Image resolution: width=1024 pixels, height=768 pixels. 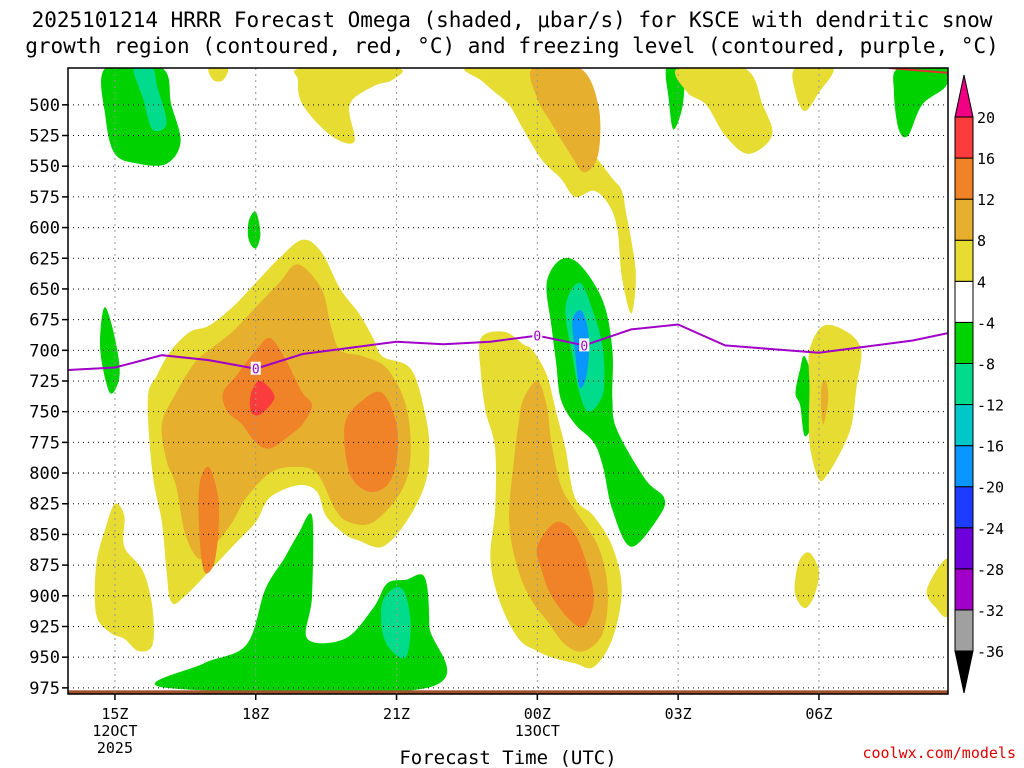 I want to click on dendritic-growth-contour, so click(x=918, y=71).